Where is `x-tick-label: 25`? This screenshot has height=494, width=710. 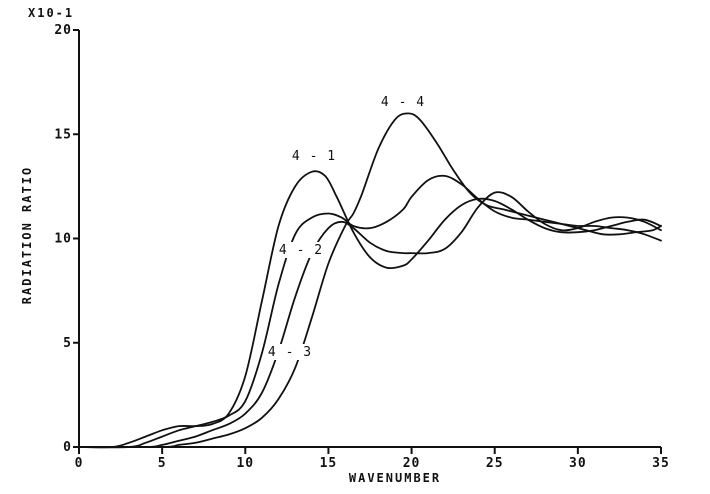 x-tick-label: 25 is located at coordinates (495, 463).